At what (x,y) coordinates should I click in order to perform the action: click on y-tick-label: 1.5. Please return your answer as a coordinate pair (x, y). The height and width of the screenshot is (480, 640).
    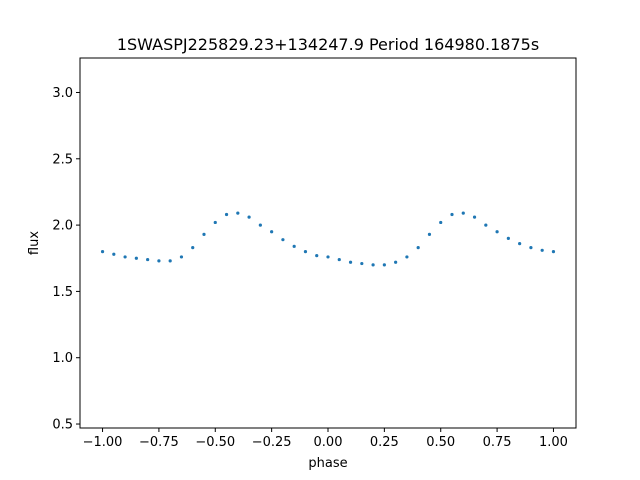
    Looking at the image, I should click on (62, 292).